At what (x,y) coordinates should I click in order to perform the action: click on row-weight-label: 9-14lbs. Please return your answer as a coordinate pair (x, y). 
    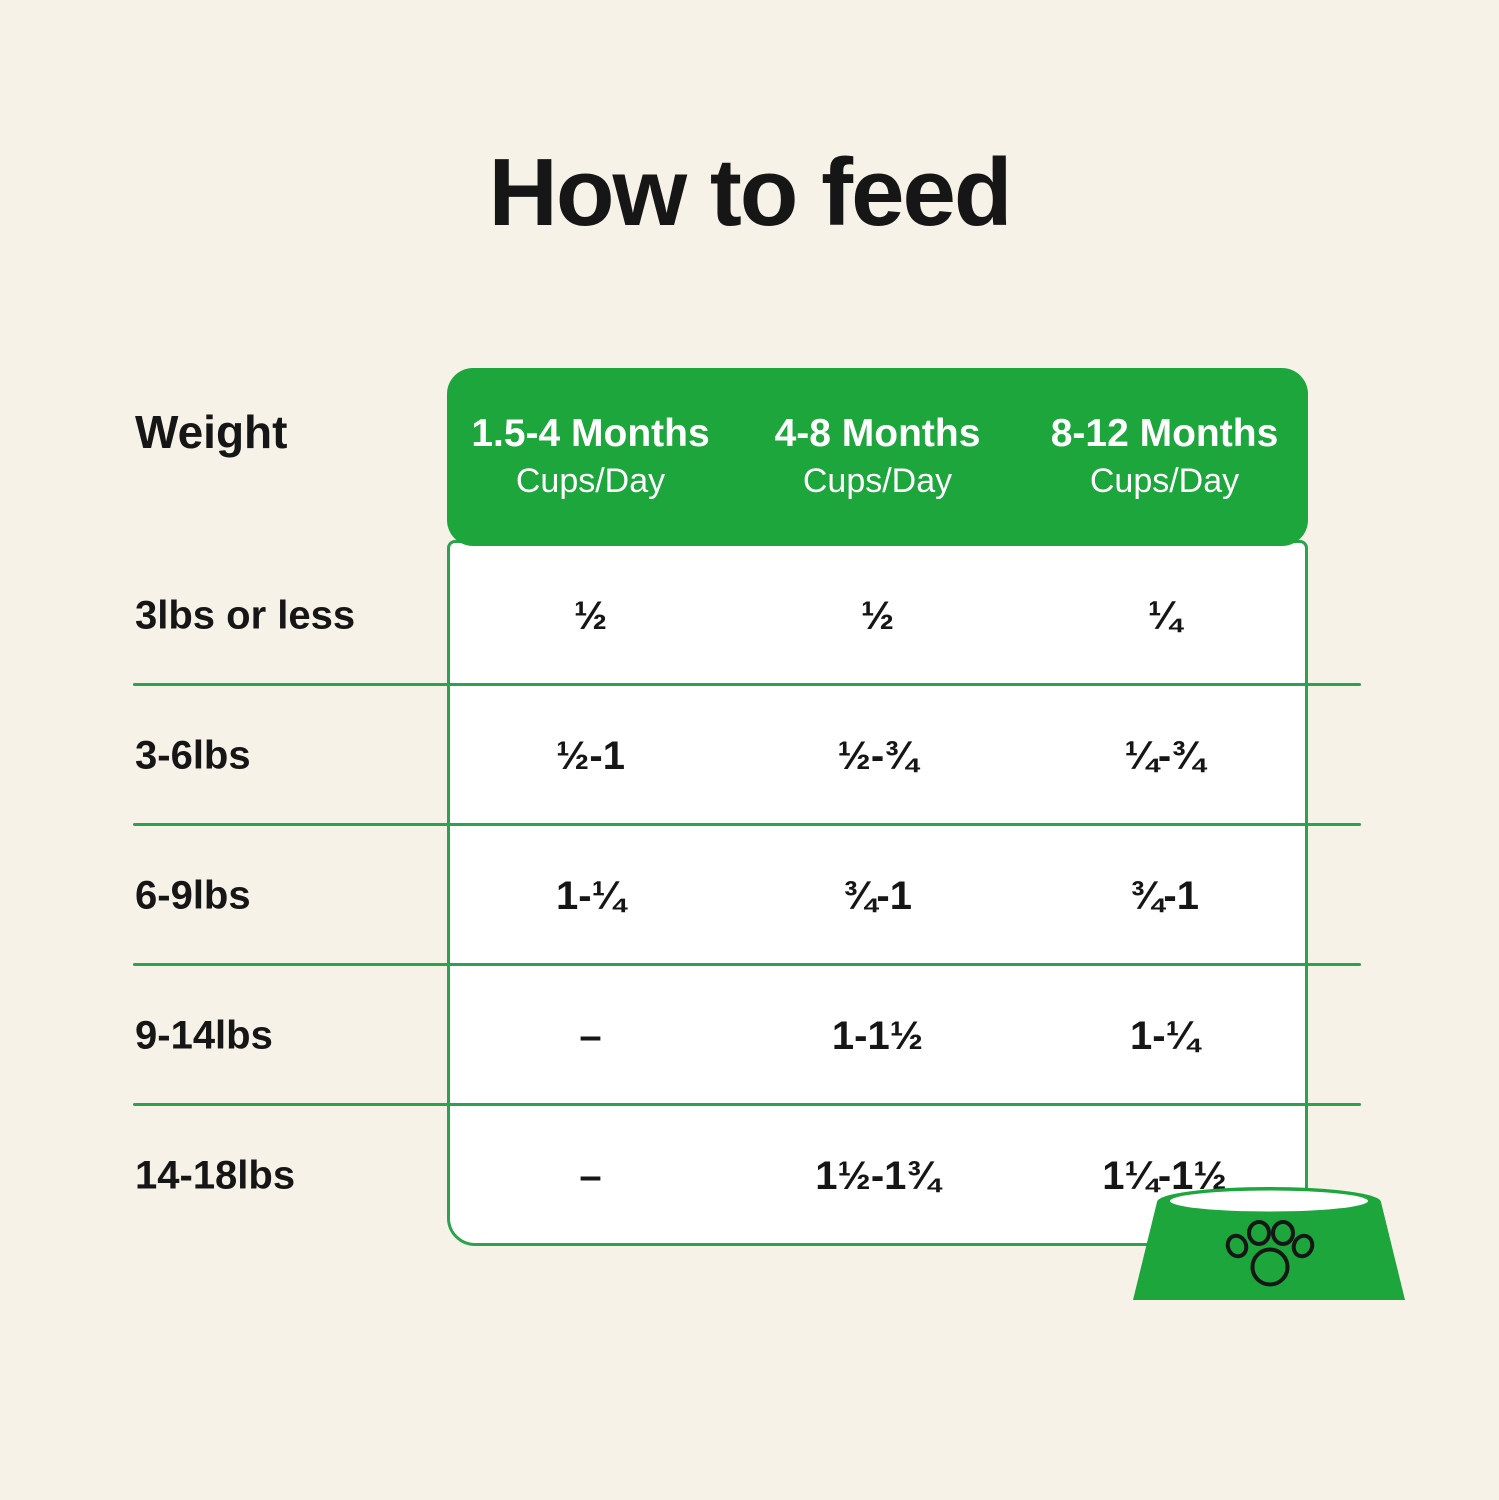
    Looking at the image, I should click on (204, 1035).